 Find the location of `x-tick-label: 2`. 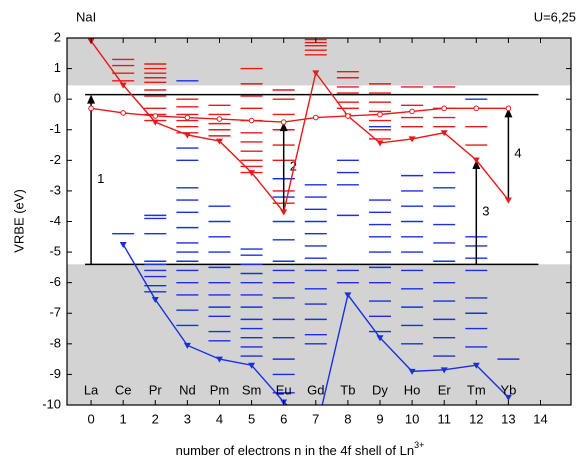

x-tick-label: 2 is located at coordinates (155, 418).